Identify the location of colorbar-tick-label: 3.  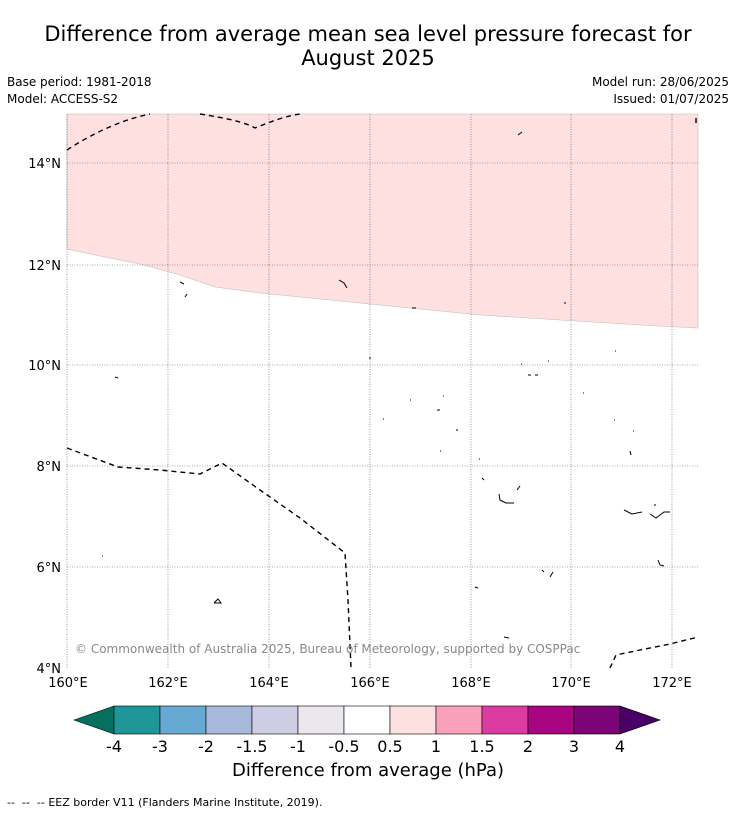
(574, 746).